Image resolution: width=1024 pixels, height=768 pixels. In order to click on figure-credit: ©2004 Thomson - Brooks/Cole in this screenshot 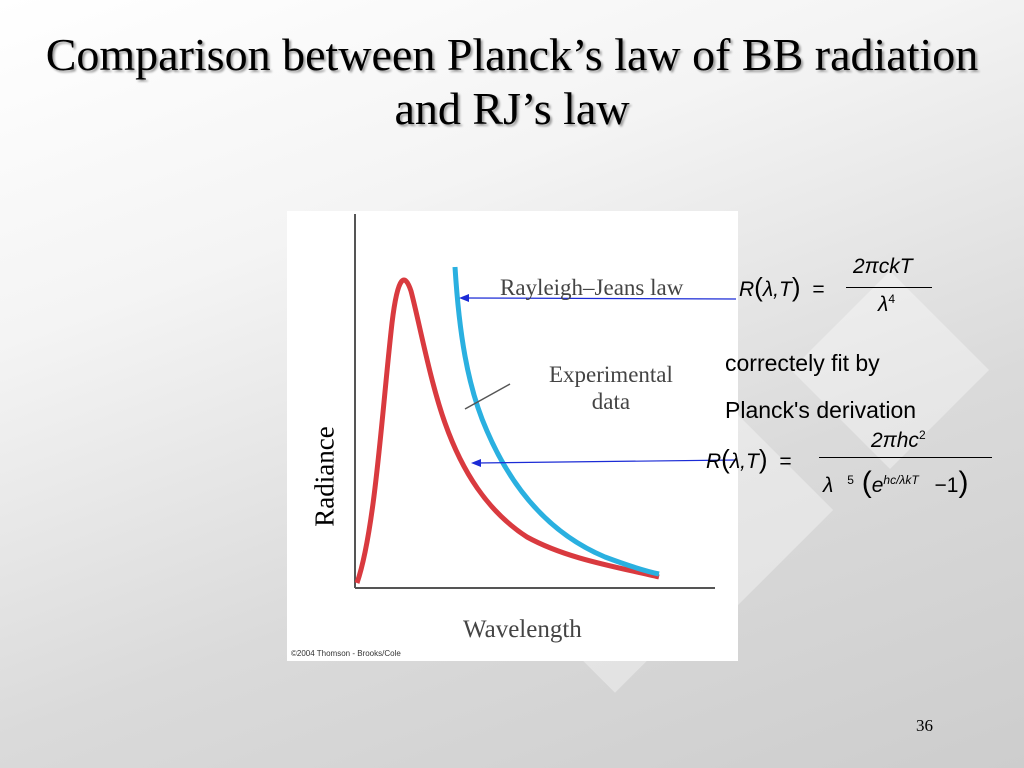, I will do `click(346, 653)`.